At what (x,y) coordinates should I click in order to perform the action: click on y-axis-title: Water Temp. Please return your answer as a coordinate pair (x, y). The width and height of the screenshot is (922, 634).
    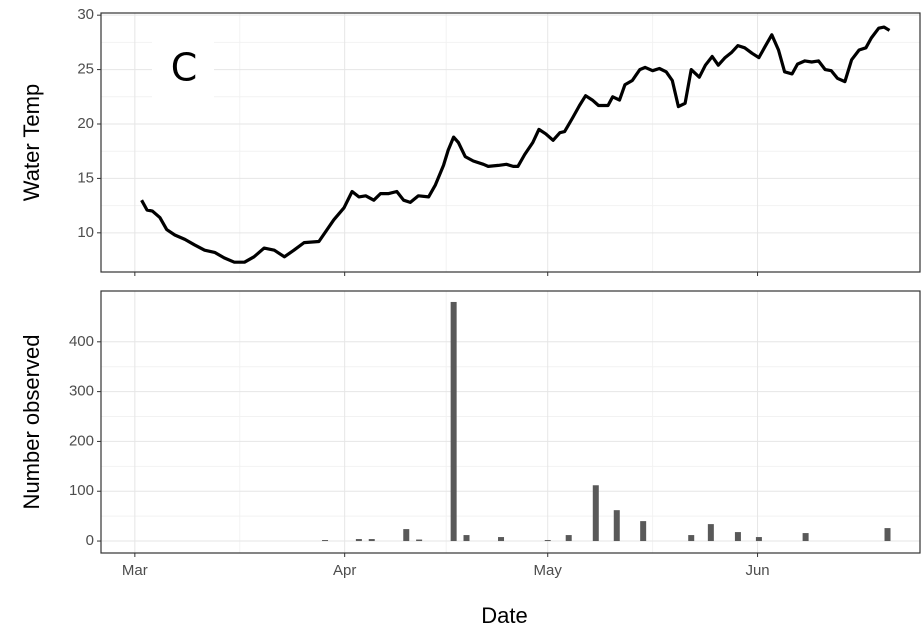
    Looking at the image, I should click on (31, 142).